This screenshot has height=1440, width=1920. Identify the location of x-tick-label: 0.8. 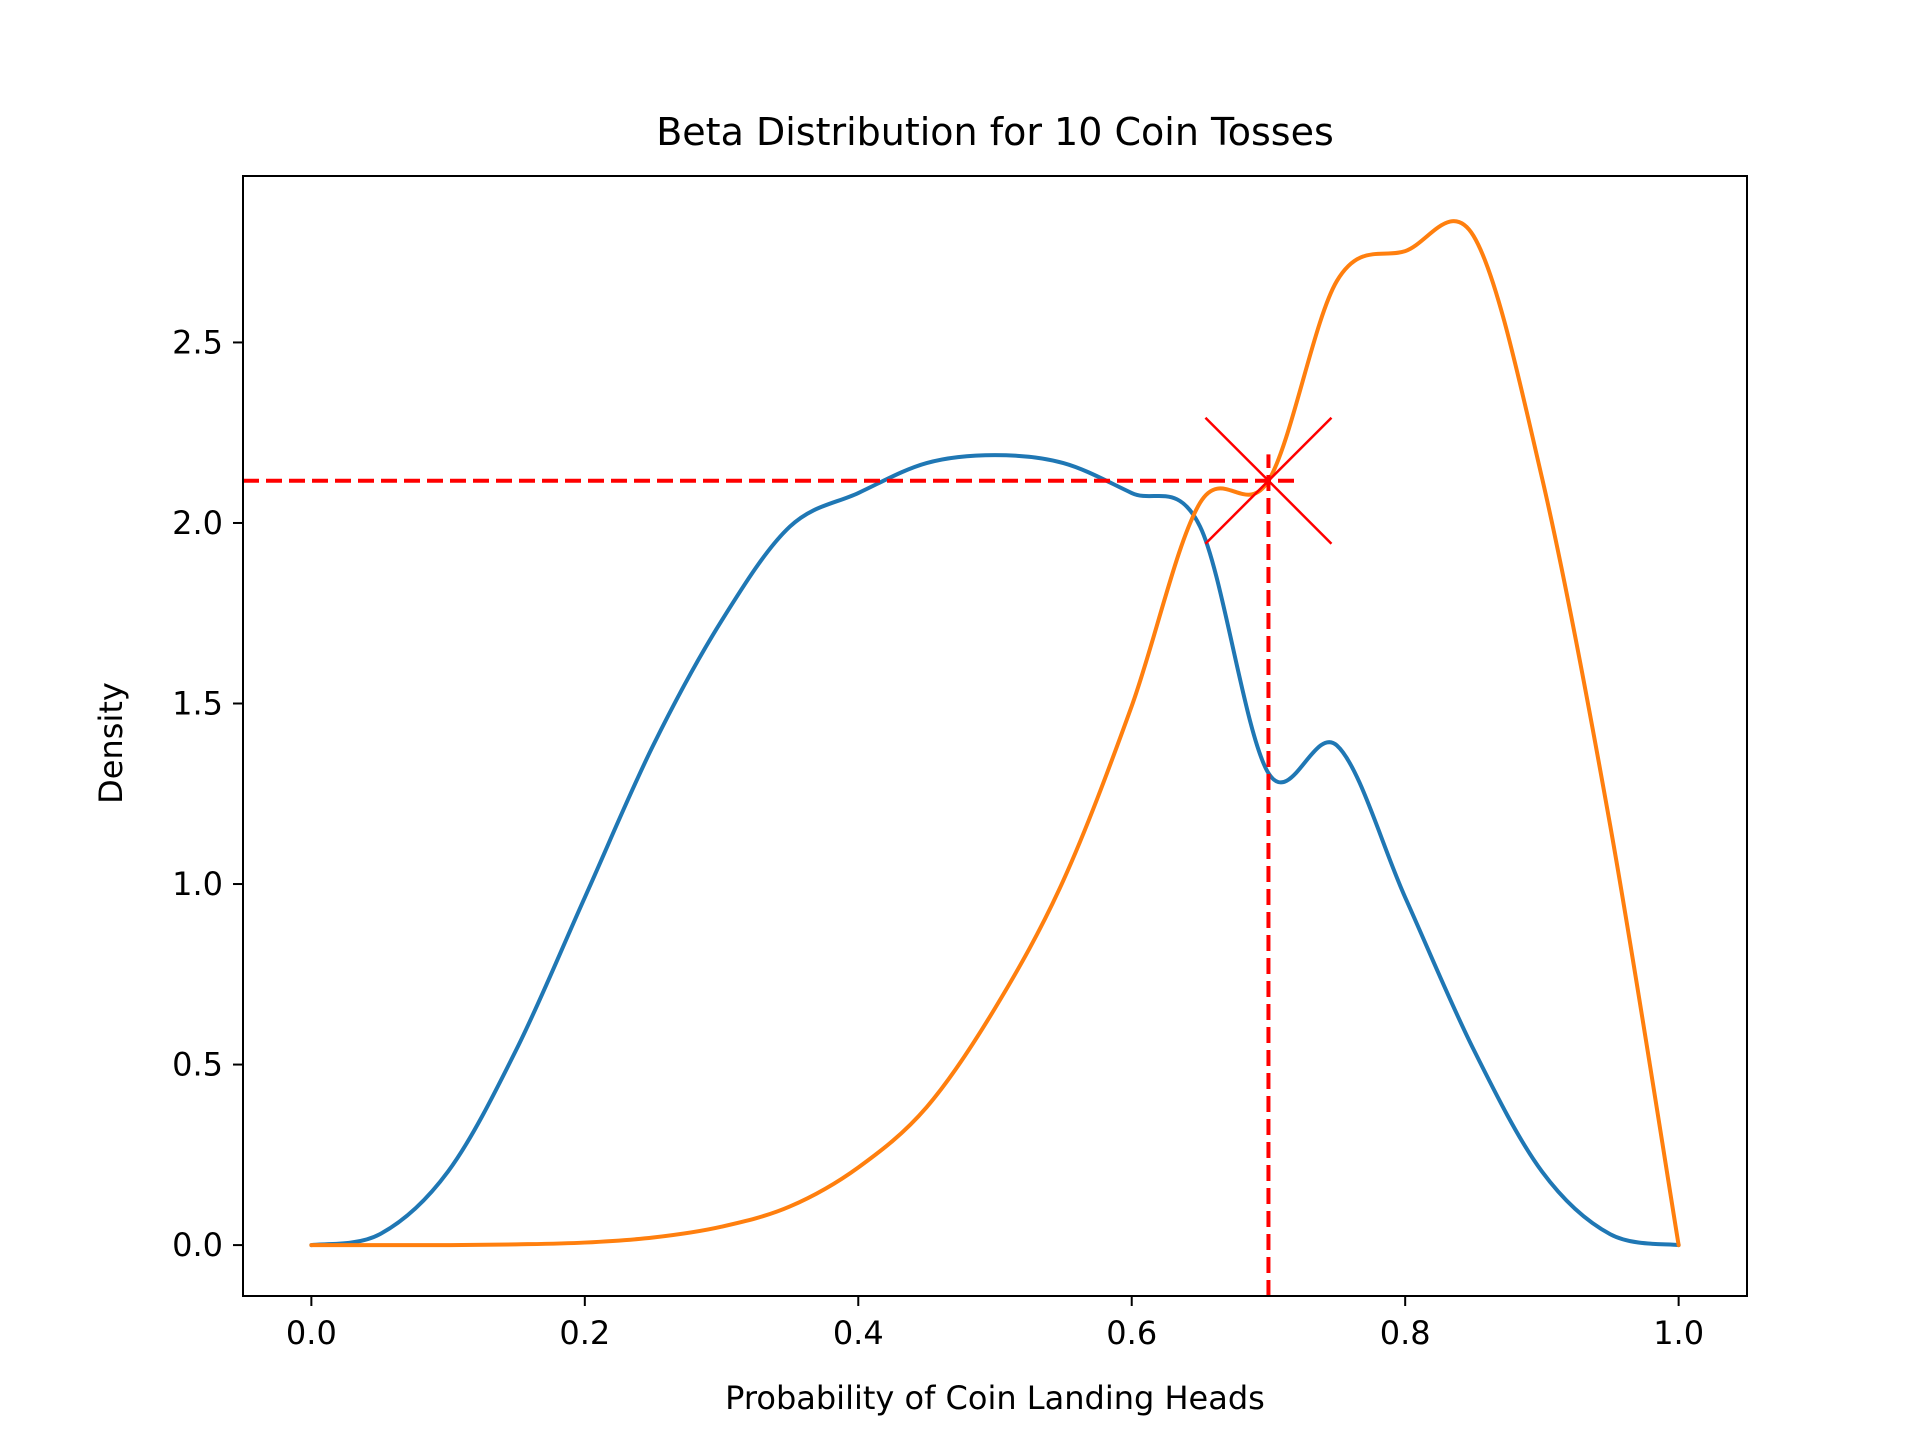
(1405, 1333).